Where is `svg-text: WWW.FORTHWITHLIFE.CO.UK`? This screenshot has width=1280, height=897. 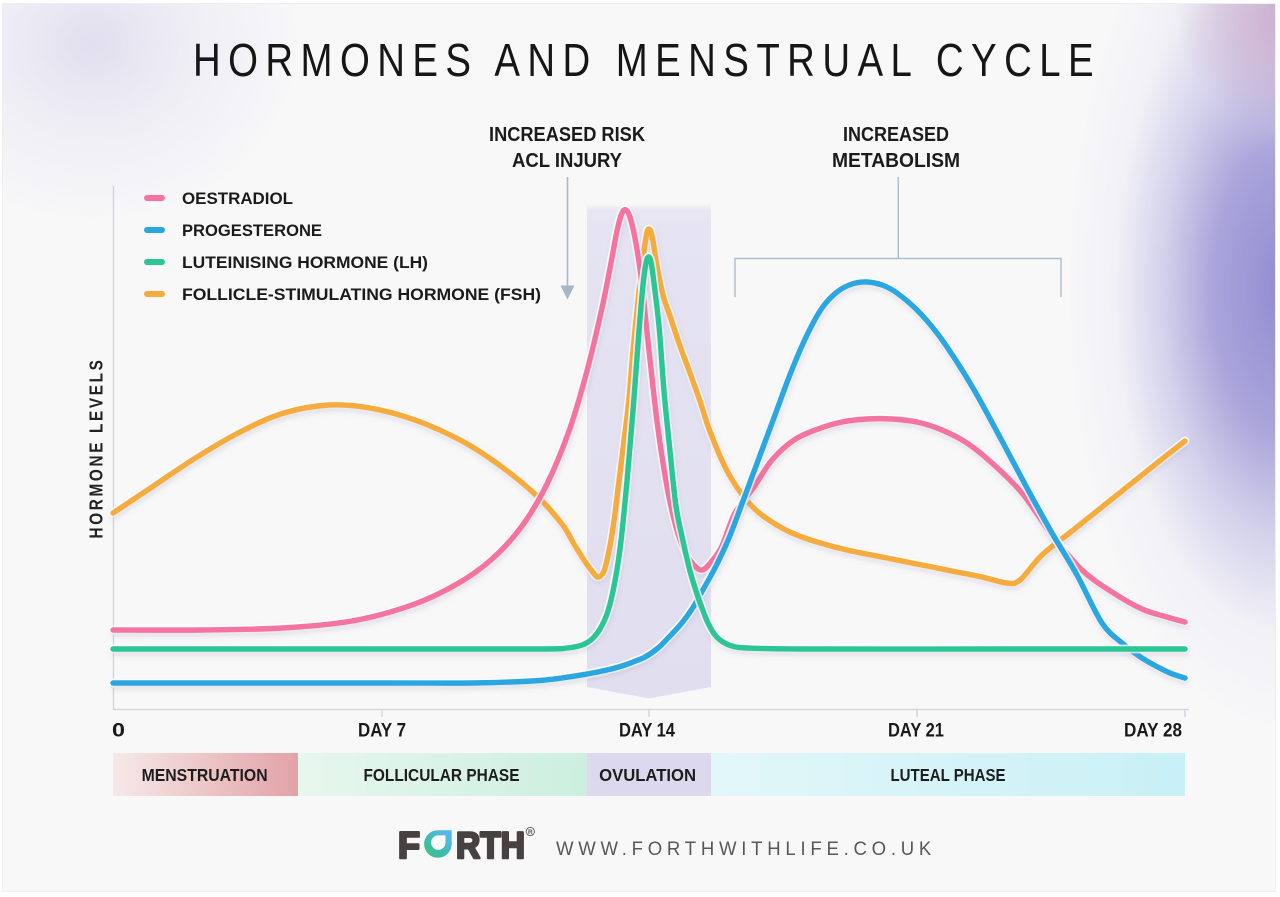 svg-text: WWW.FORTHWITHLIFE.CO.UK is located at coordinates (746, 849).